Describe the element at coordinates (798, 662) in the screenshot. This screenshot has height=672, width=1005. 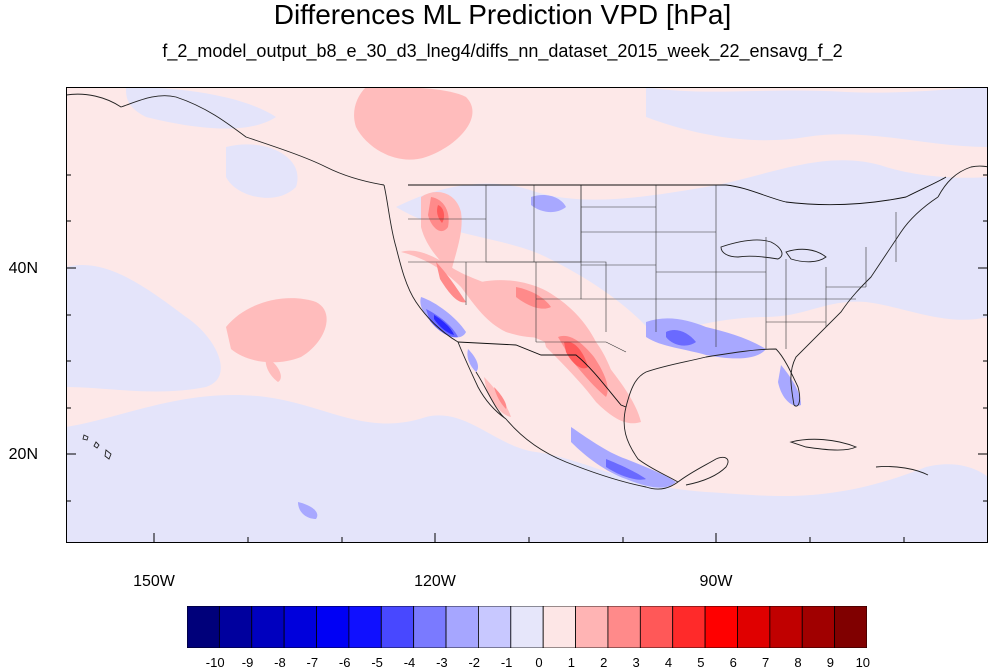
I see `colorbar-tick-label: 8` at that location.